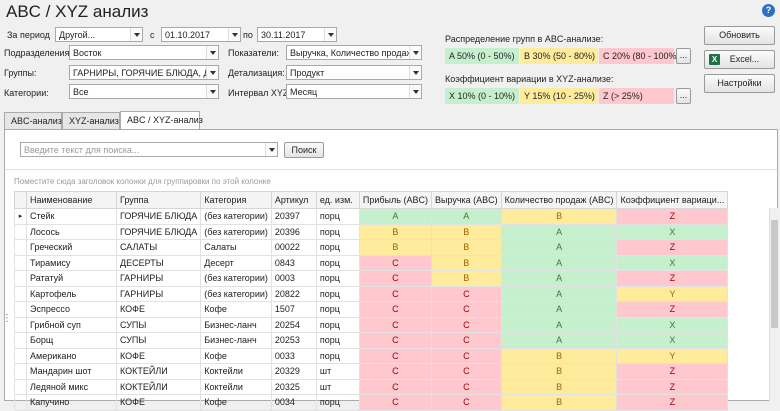  Describe the element at coordinates (482, 96) in the screenshot. I see `xyz-group-x-chip: X 10% (0 - 10%)` at that location.